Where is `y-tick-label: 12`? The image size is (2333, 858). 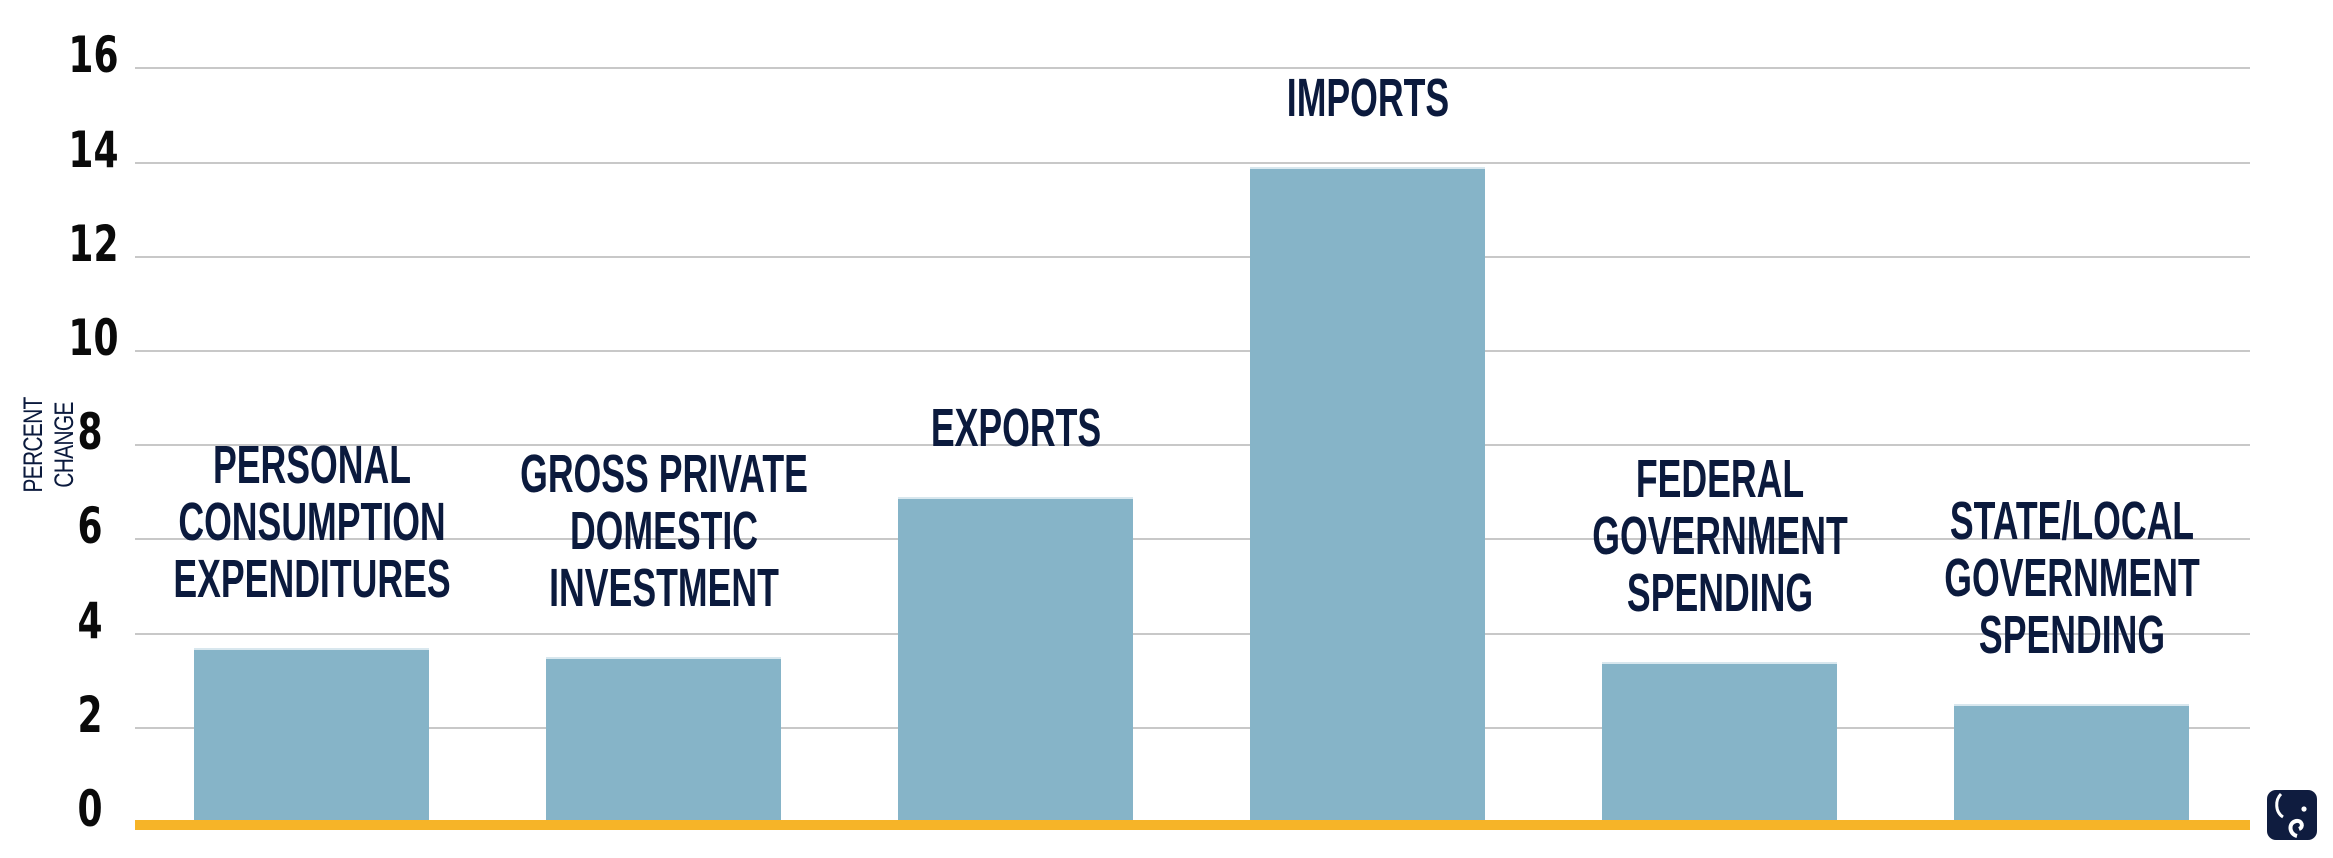 y-tick-label: 12 is located at coordinates (93, 243).